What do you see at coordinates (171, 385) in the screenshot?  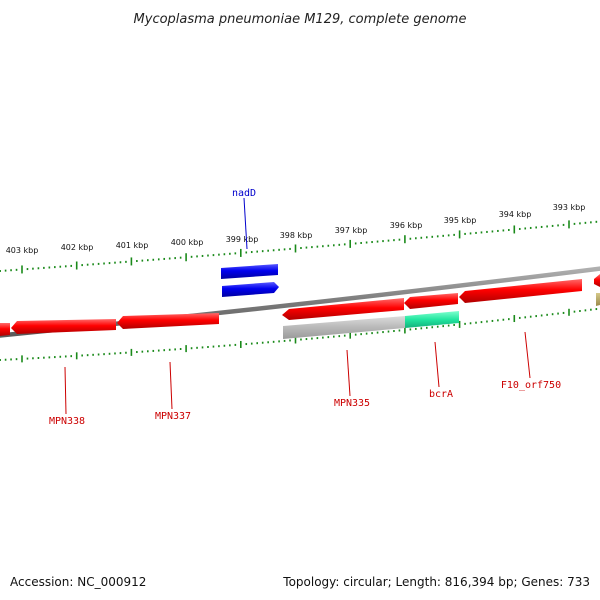 I see `leader-MPN337` at bounding box center [171, 385].